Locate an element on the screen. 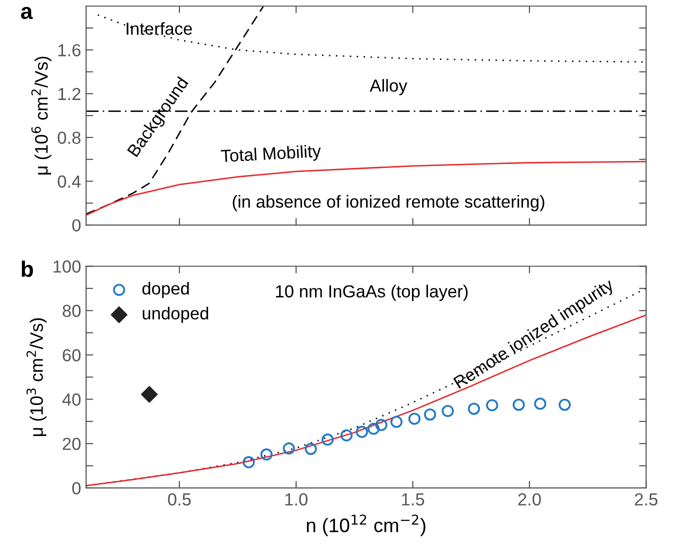 This screenshot has width=678, height=557. annotation: Interface is located at coordinates (159, 28).